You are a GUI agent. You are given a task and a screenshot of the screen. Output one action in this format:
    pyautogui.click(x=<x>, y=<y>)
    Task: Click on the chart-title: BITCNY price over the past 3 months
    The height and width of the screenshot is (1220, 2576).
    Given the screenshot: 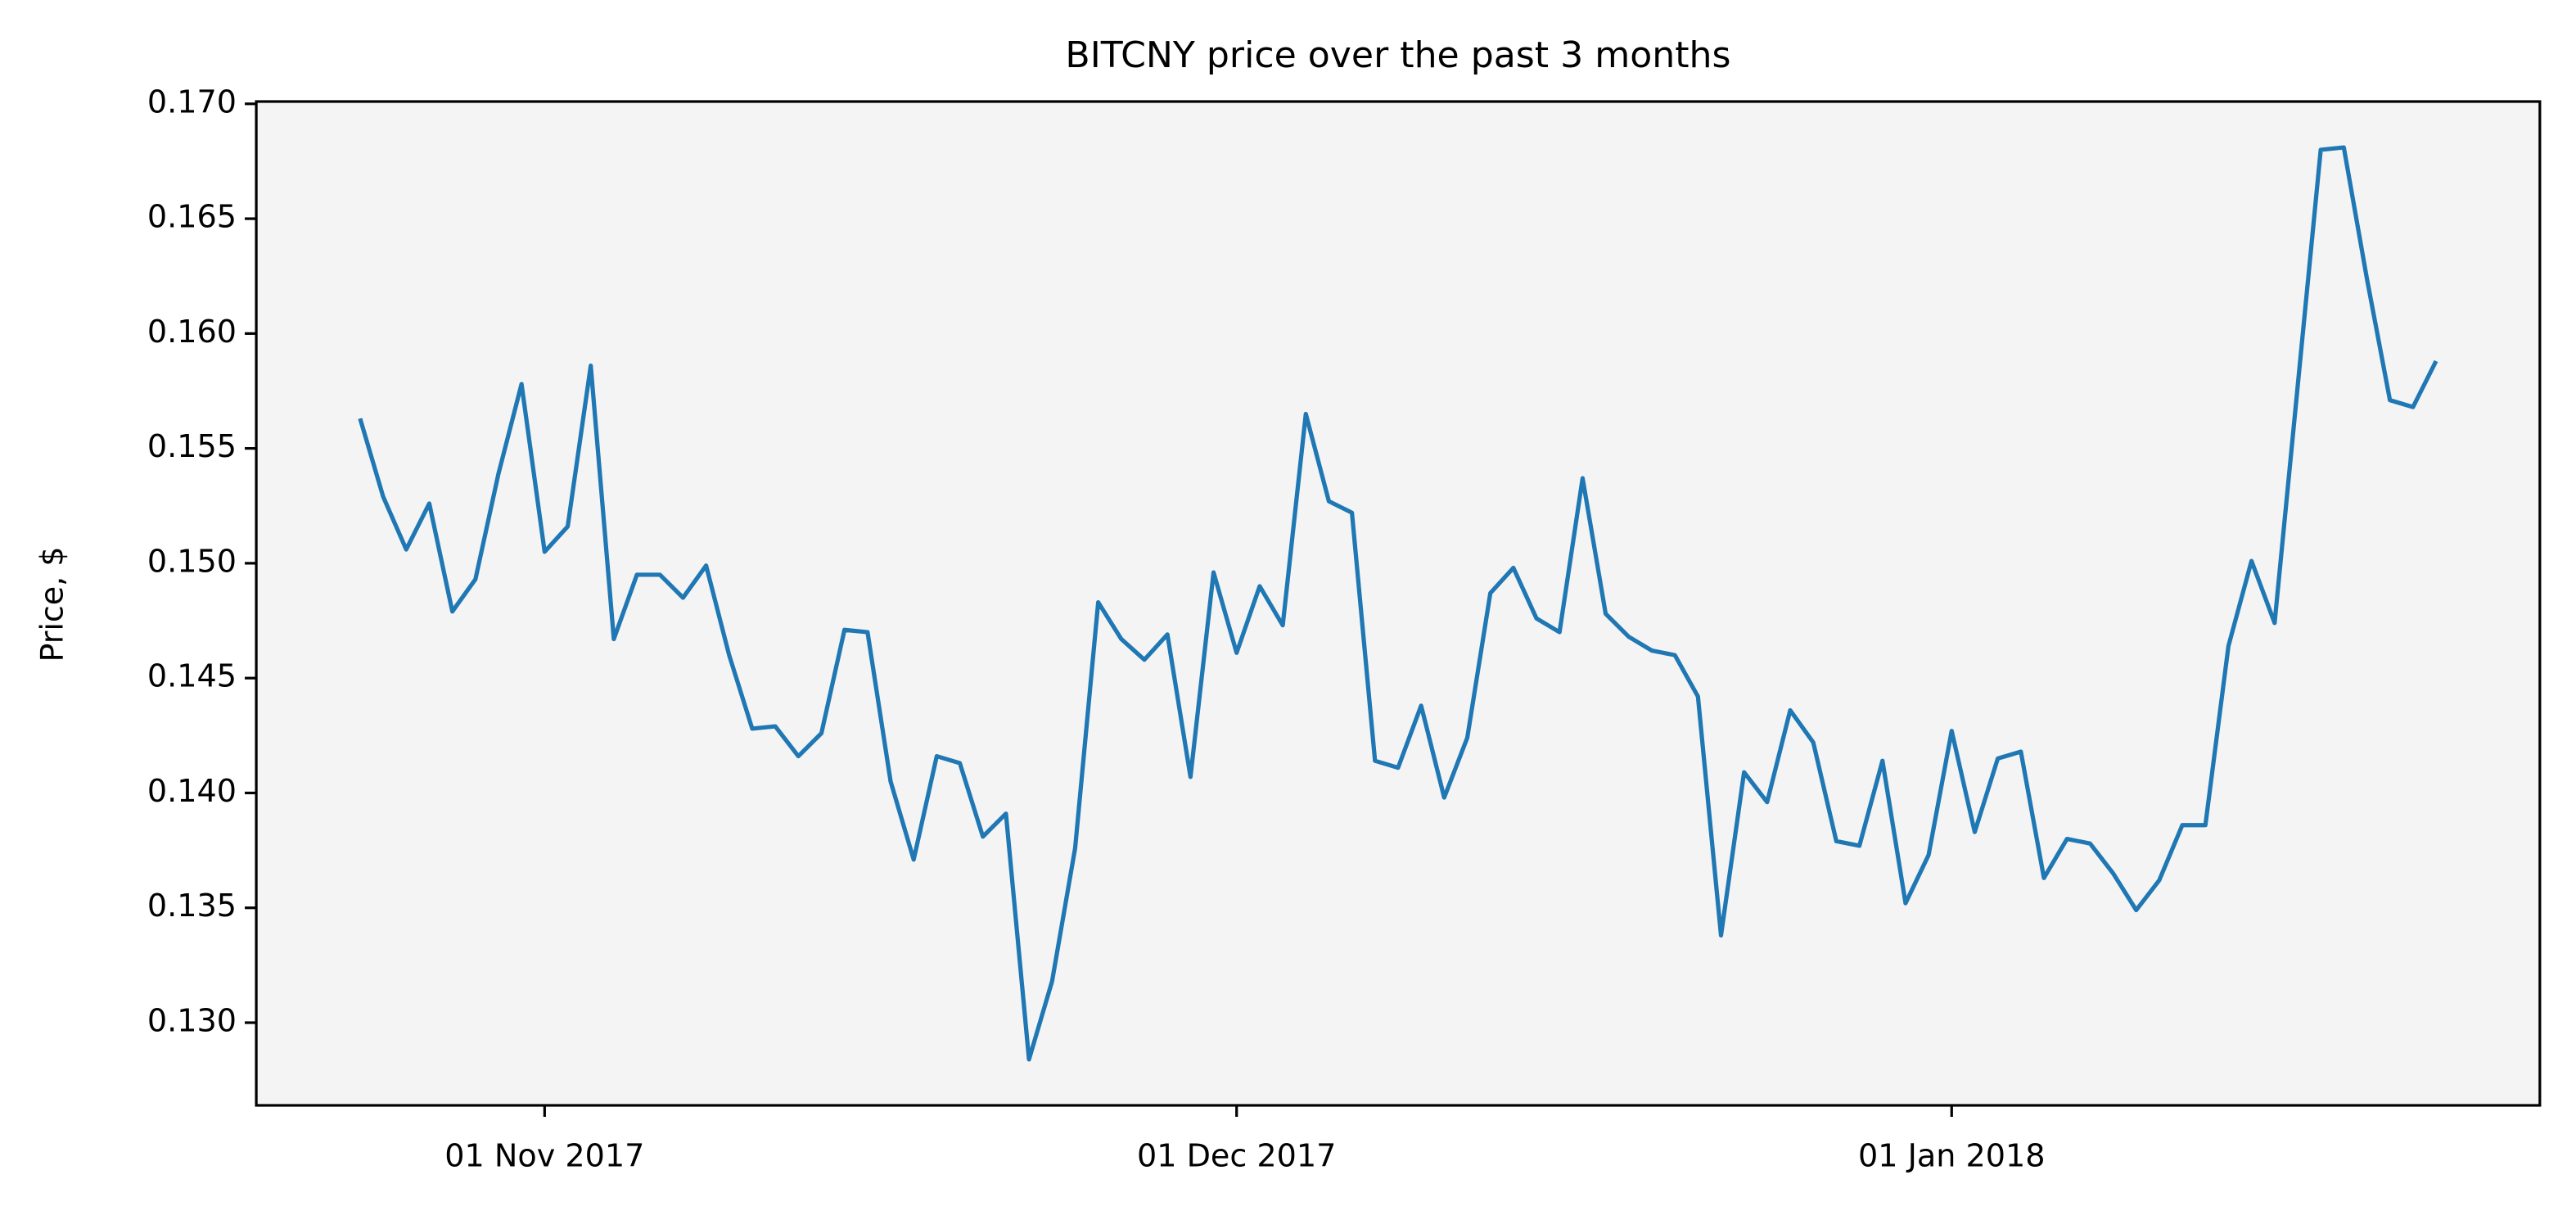 What is the action you would take?
    pyautogui.click(x=1397, y=55)
    